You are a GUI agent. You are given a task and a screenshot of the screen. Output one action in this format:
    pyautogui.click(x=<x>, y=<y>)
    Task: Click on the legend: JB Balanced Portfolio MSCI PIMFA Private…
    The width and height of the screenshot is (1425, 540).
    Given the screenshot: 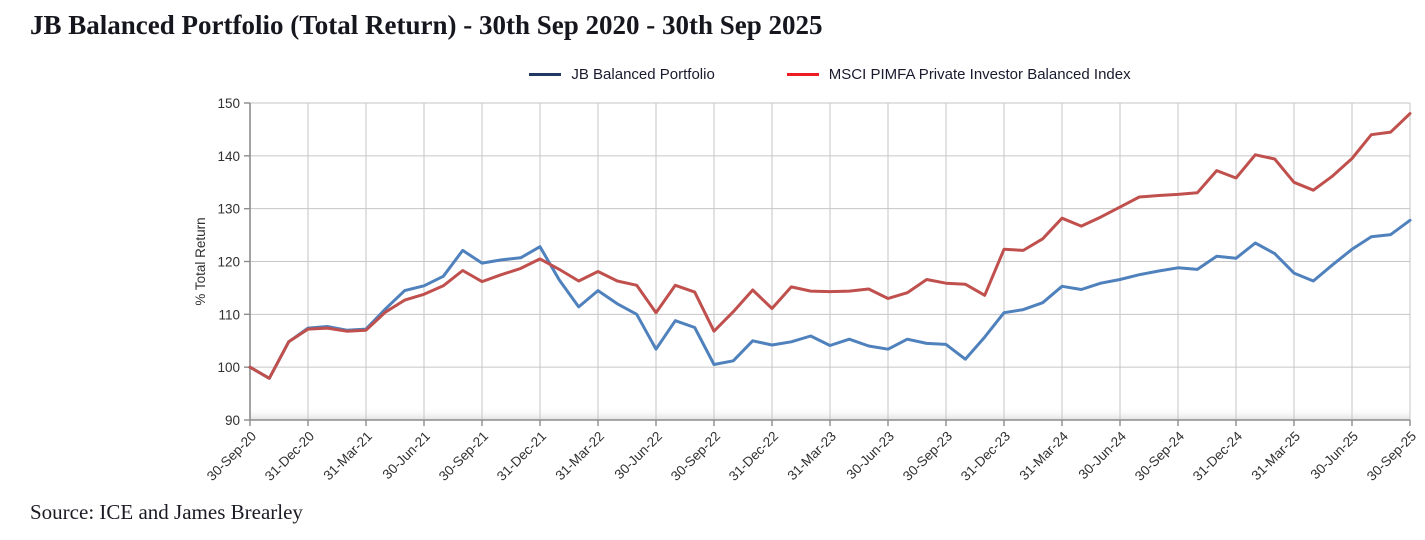 What is the action you would take?
    pyautogui.click(x=830, y=74)
    